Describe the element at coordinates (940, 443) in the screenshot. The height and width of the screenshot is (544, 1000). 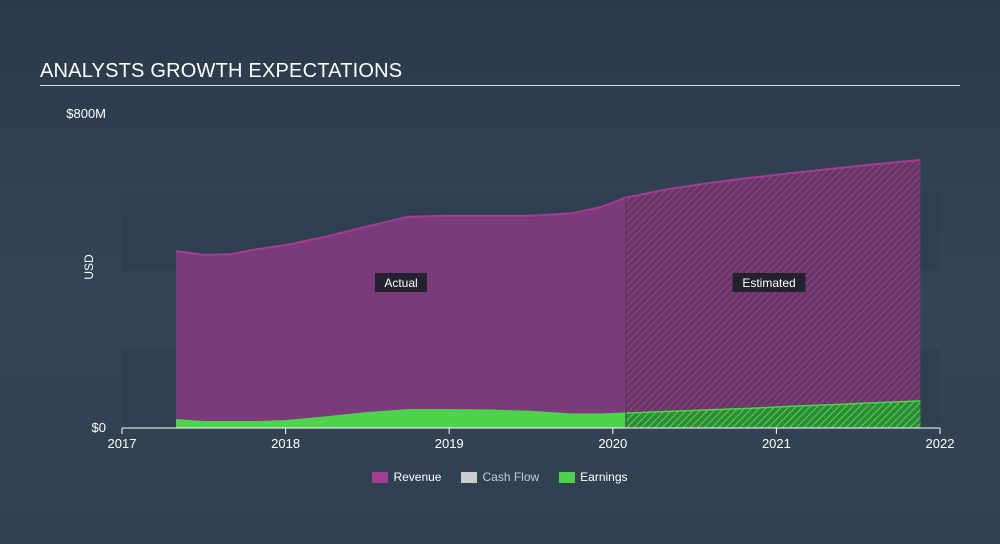
I see `x-tick-label: 2022` at that location.